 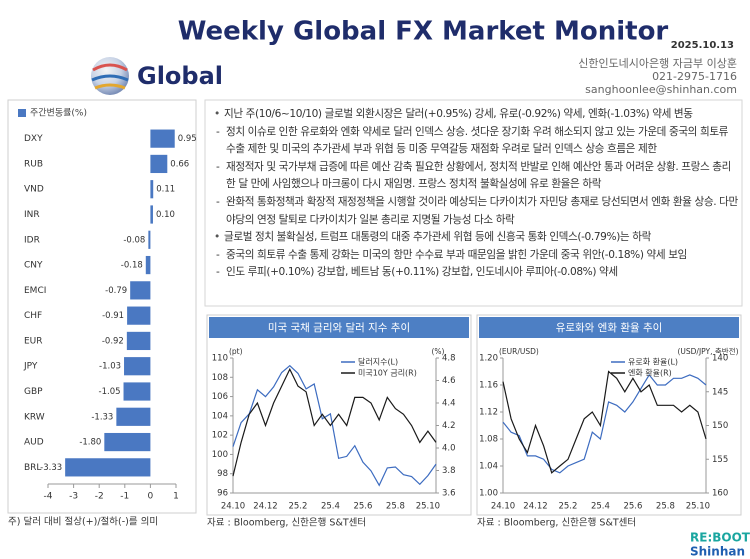 What do you see at coordinates (220, 359) in the screenshot?
I see `y-tick-label: 110` at bounding box center [220, 359].